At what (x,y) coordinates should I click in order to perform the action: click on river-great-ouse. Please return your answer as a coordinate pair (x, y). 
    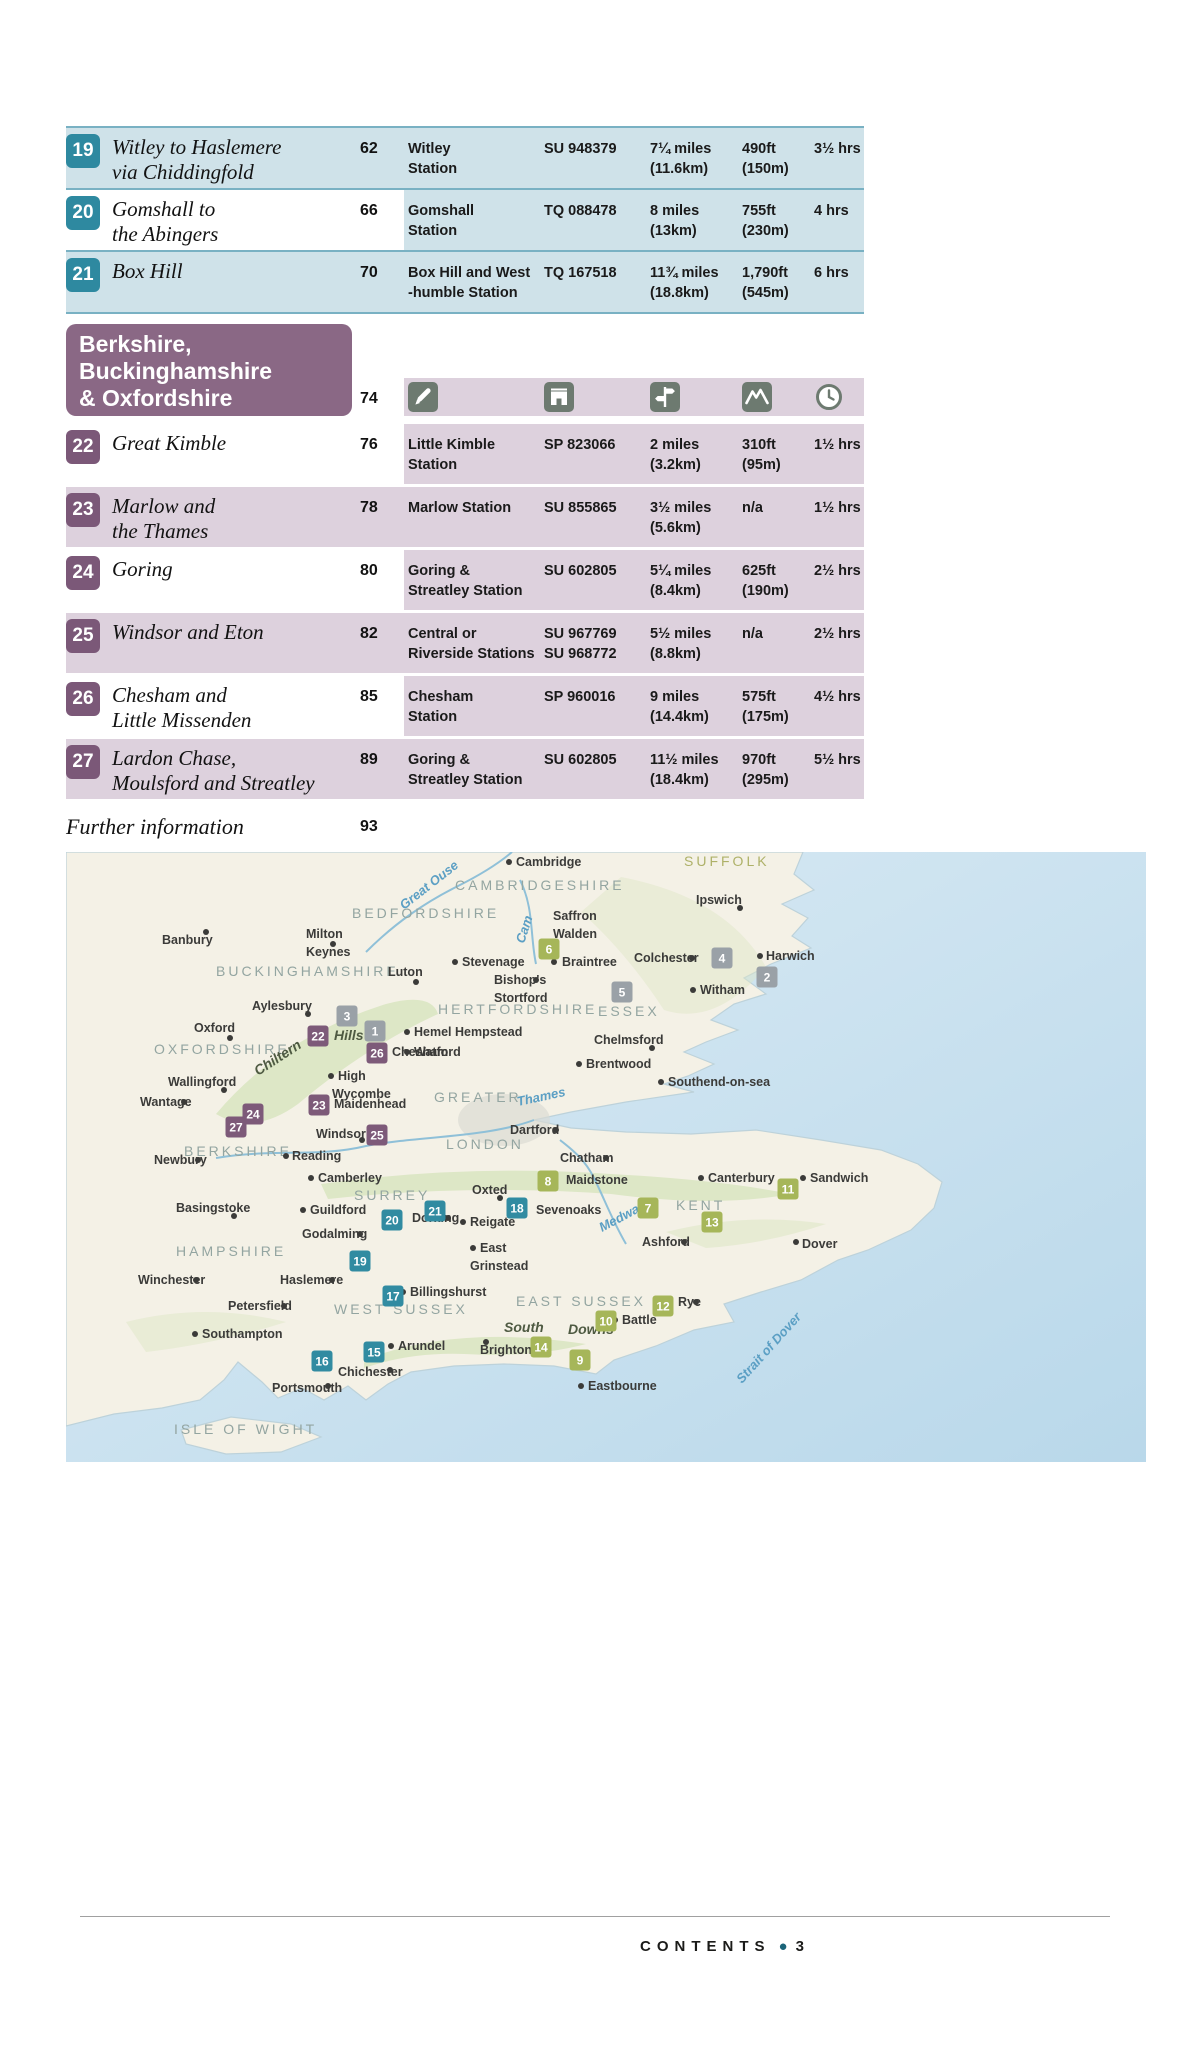
    Looking at the image, I should click on (439, 902).